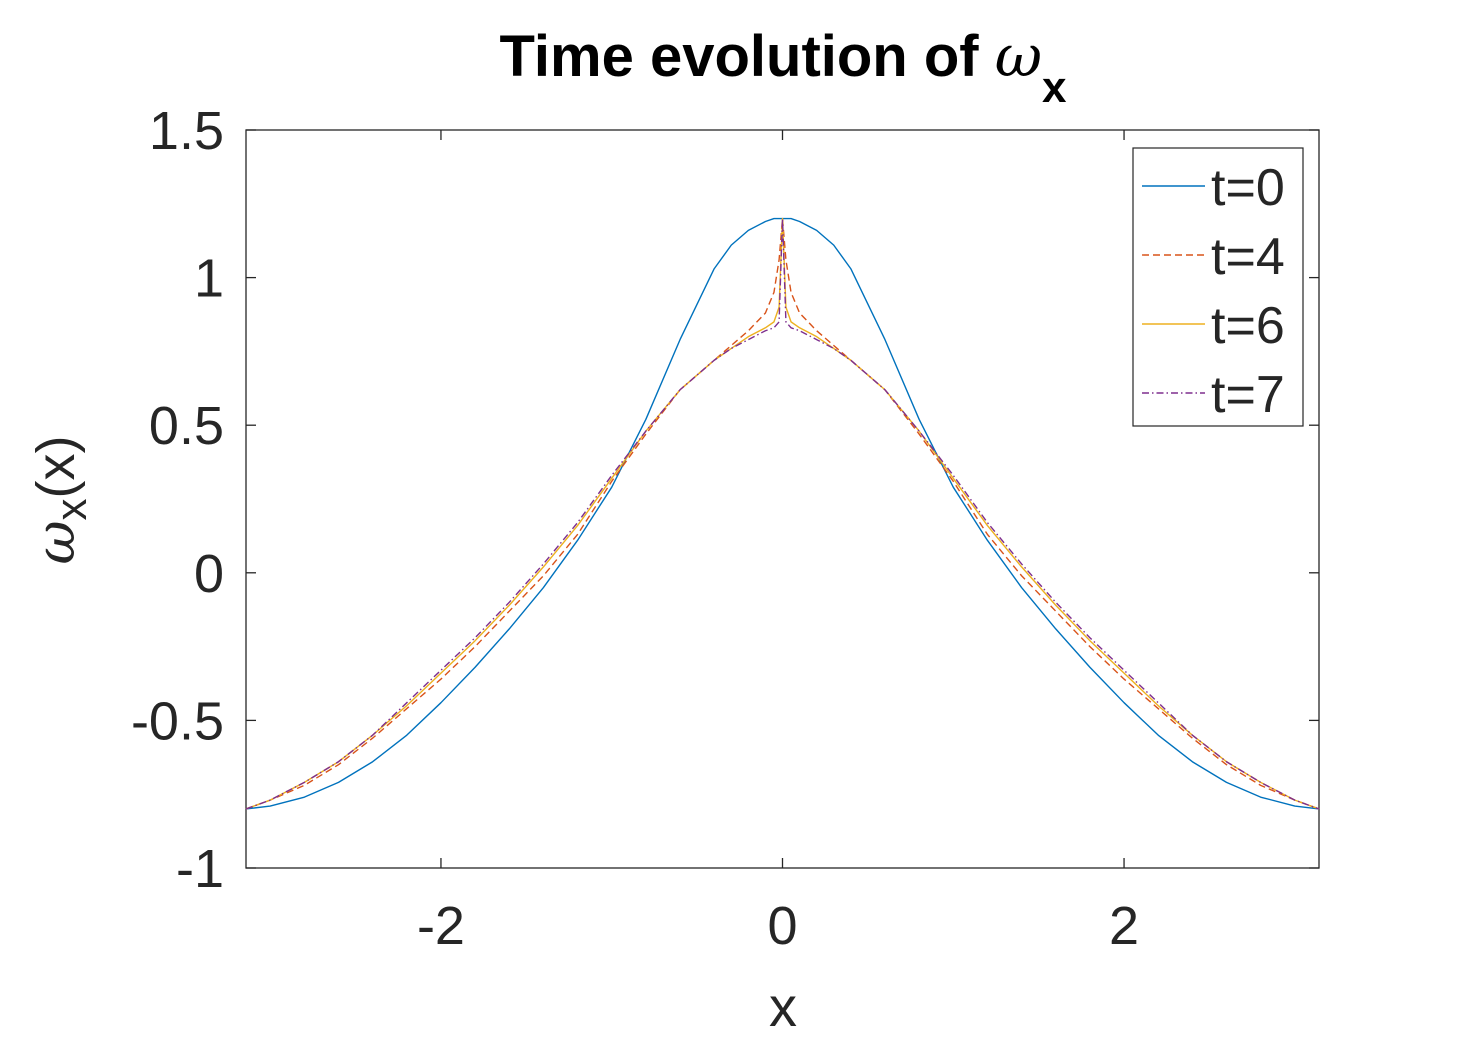 This screenshot has width=1458, height=1042. Describe the element at coordinates (200, 869) in the screenshot. I see `y-tick-label: -1` at that location.